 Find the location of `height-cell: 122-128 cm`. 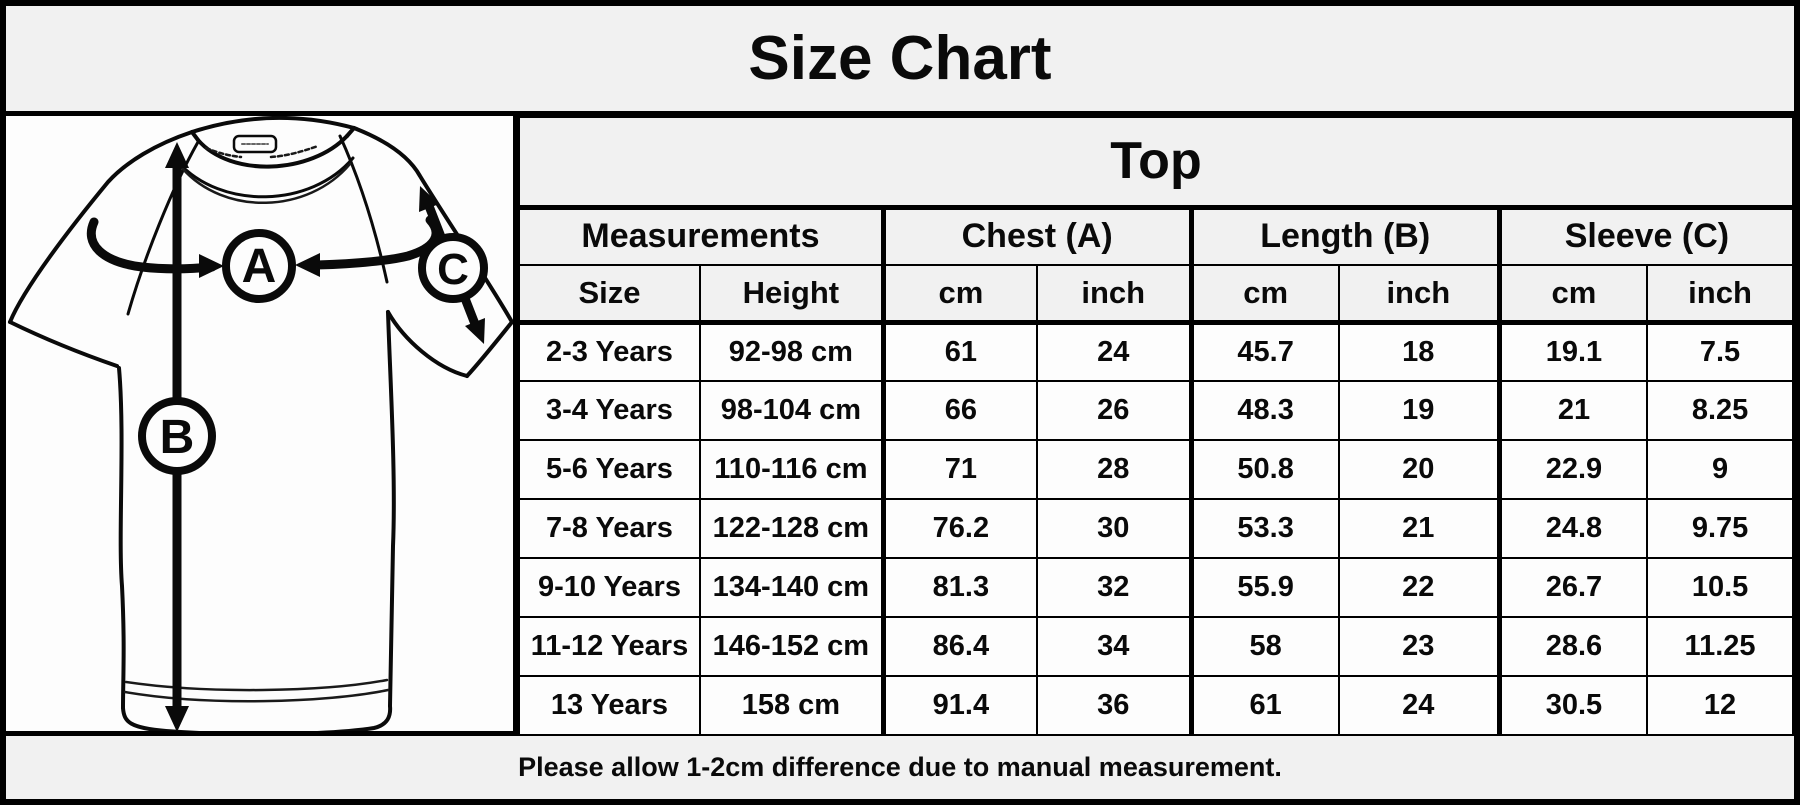

height-cell: 122-128 cm is located at coordinates (792, 528).